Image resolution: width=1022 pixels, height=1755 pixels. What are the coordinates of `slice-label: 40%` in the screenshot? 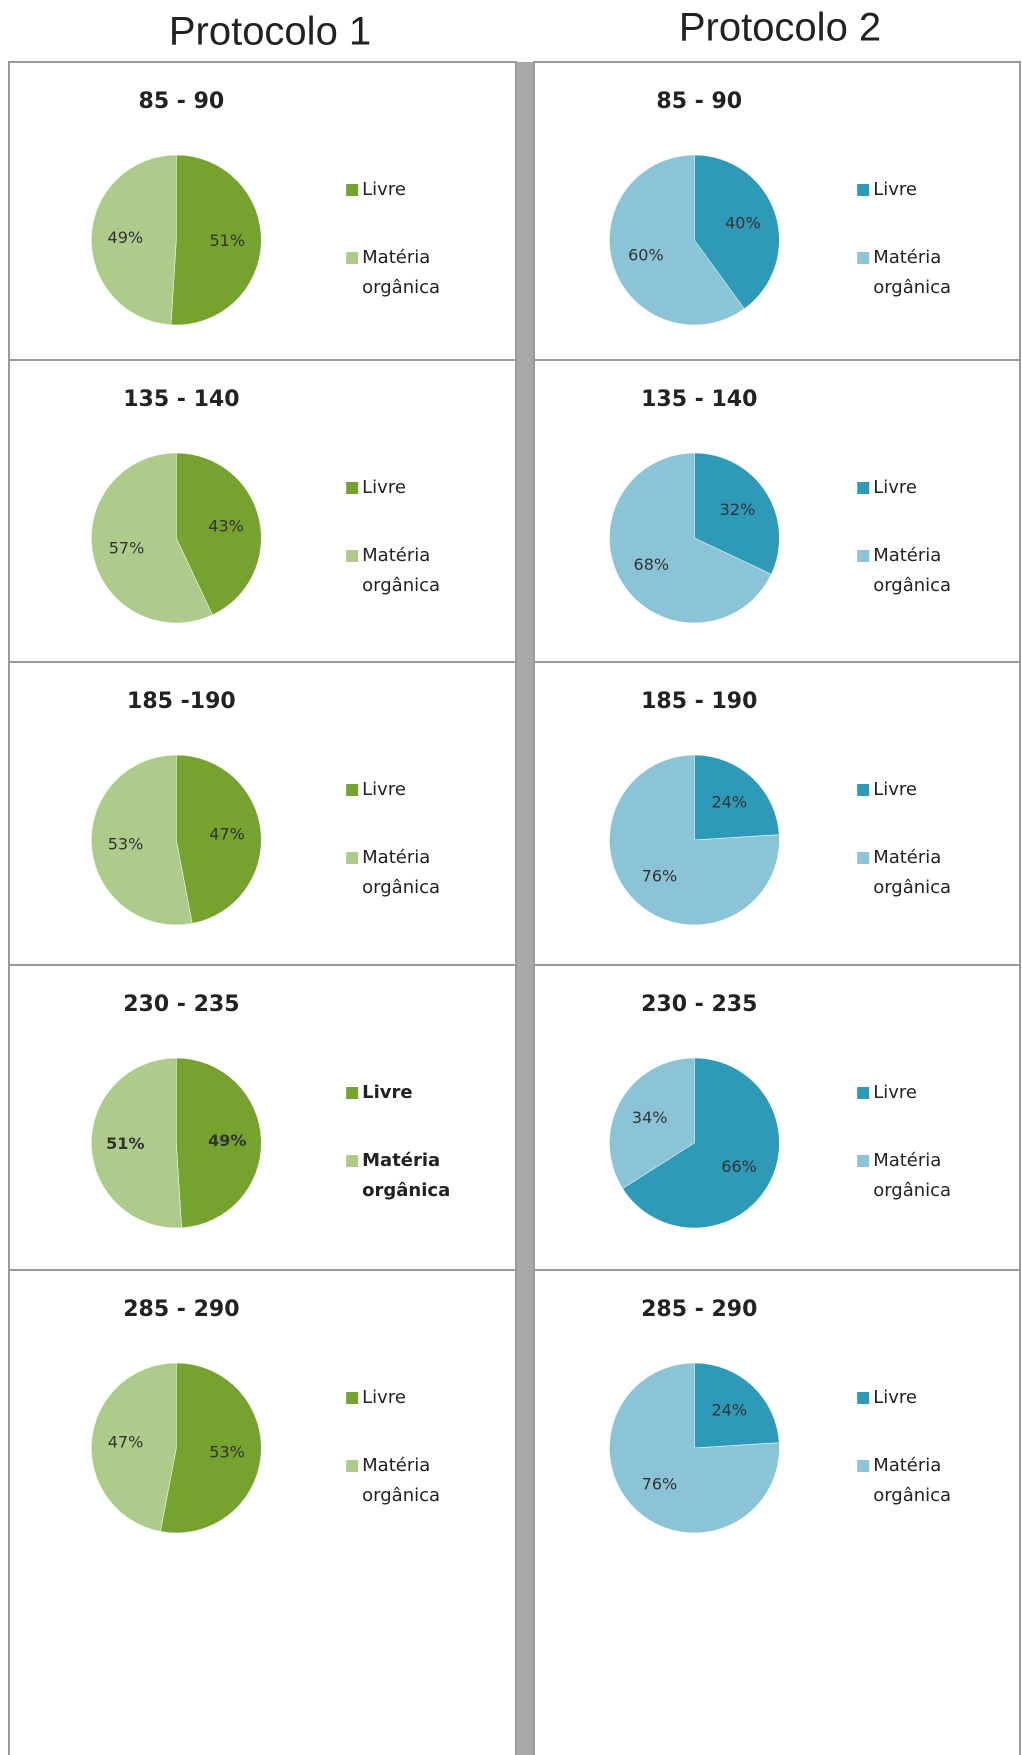 It's located at (743, 223).